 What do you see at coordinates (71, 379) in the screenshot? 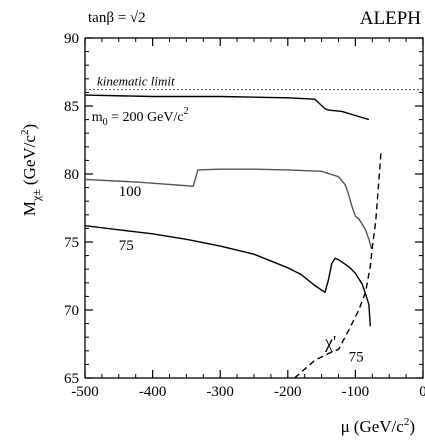
I see `y-tick-label: 65` at bounding box center [71, 379].